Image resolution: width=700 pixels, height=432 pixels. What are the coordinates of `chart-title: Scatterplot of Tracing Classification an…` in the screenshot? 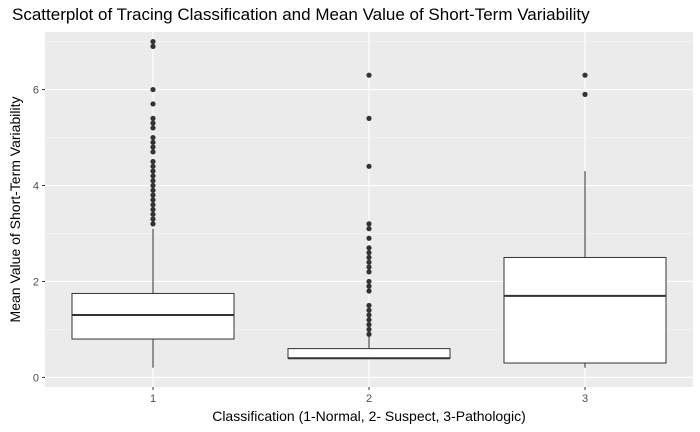 It's located at (301, 14).